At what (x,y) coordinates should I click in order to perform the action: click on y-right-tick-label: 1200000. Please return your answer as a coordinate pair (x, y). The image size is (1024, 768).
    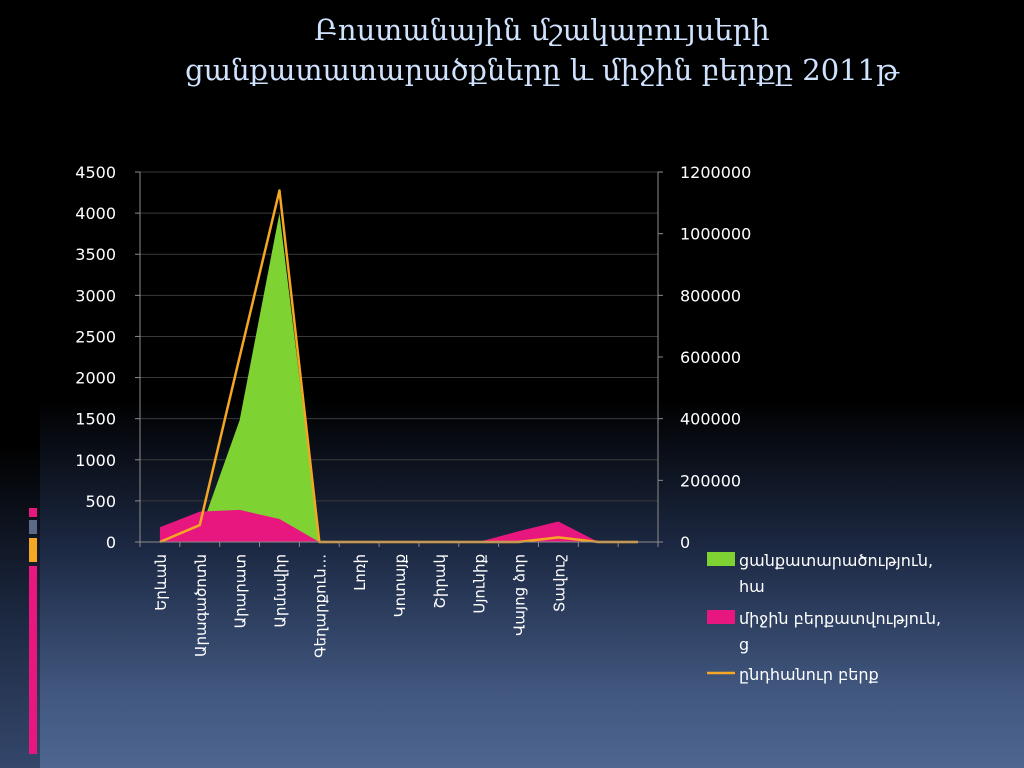
    Looking at the image, I should click on (715, 172).